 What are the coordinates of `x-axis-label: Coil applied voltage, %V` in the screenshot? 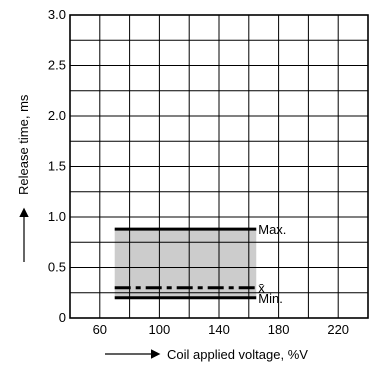 It's located at (237, 354).